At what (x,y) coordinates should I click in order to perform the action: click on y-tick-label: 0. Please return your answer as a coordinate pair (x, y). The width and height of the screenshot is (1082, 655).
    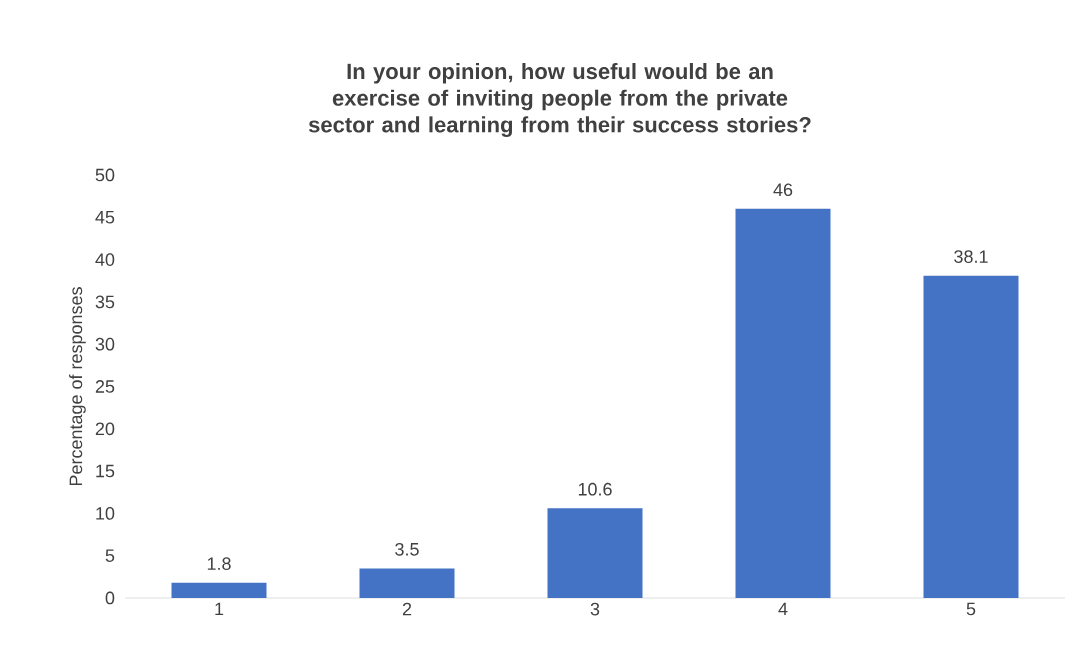
    Looking at the image, I should click on (110, 598).